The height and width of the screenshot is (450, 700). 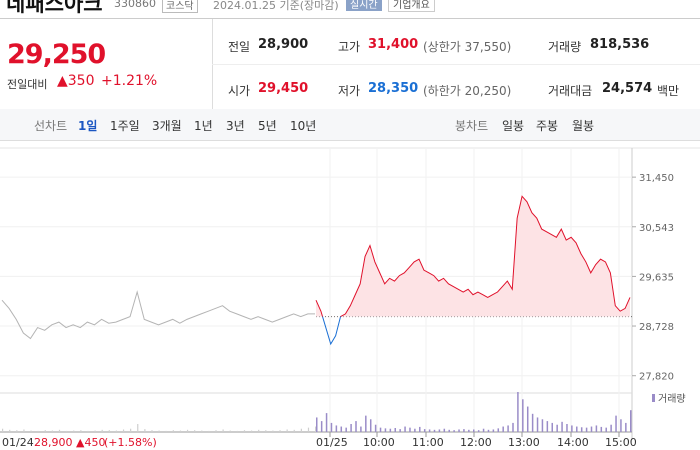 I want to click on y-tick-label: 29,635, so click(x=656, y=277).